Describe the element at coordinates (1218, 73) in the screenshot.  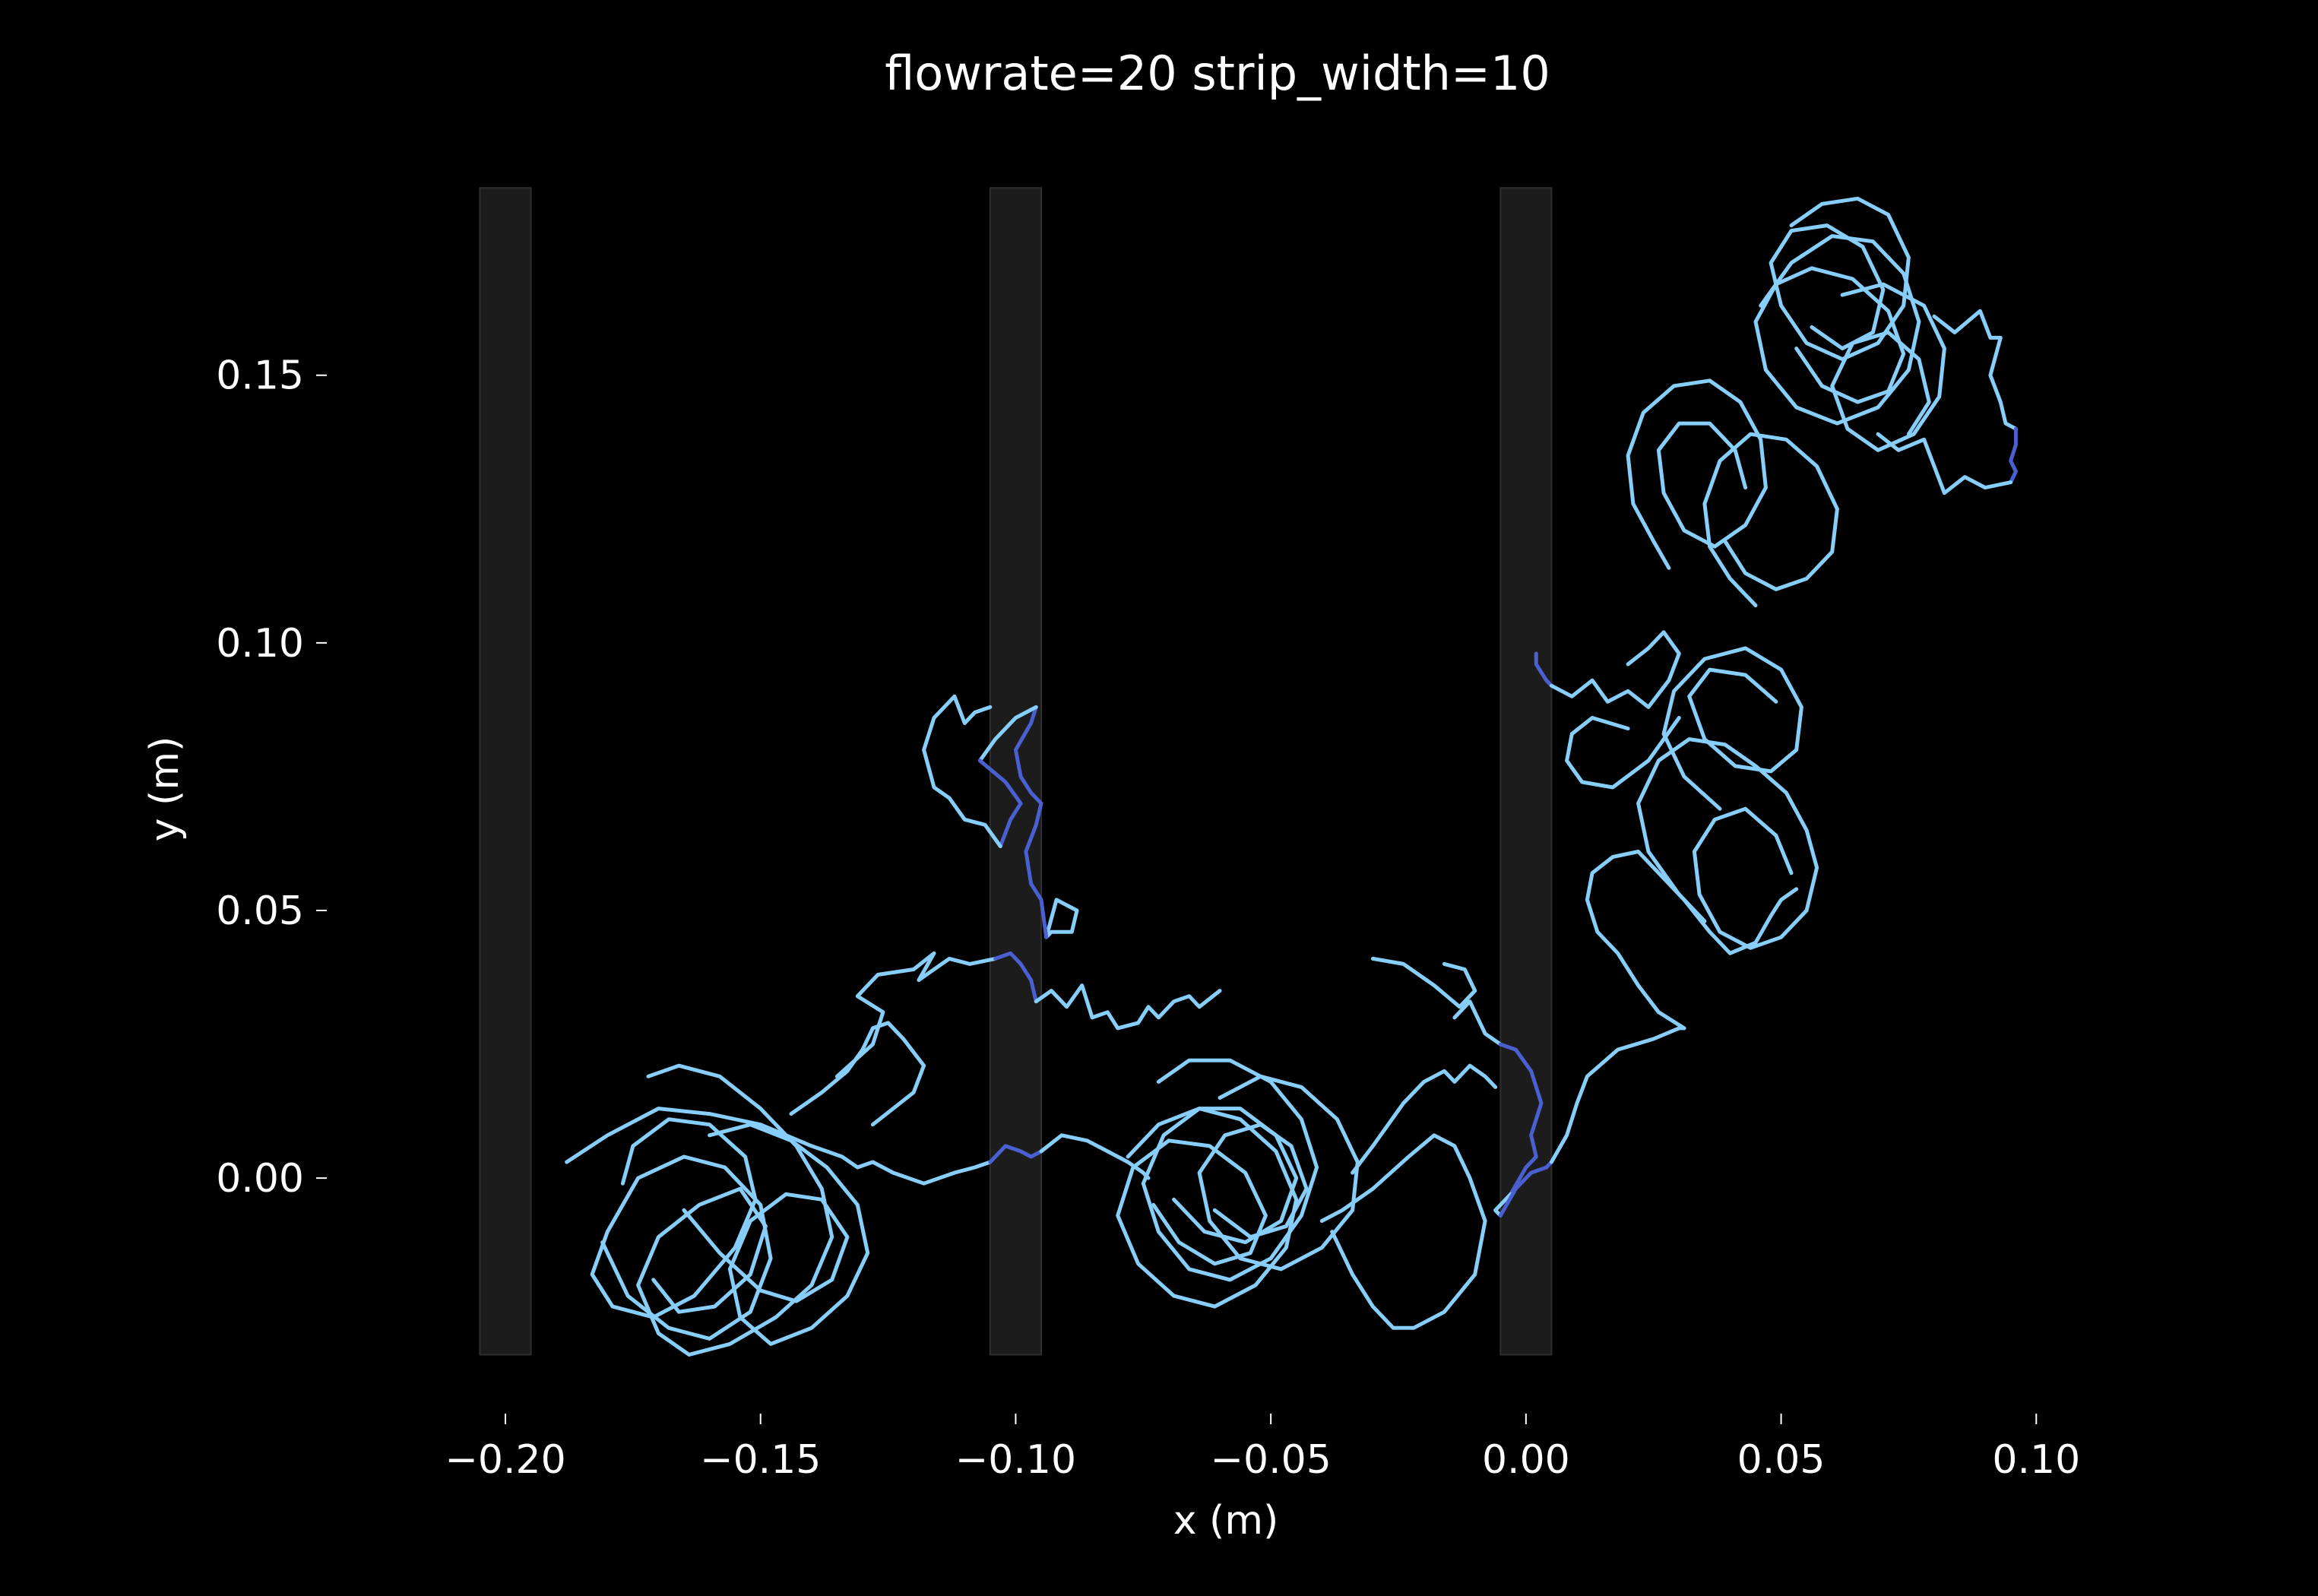
I see `chart-title: flowrate=20 strip_width=10` at that location.